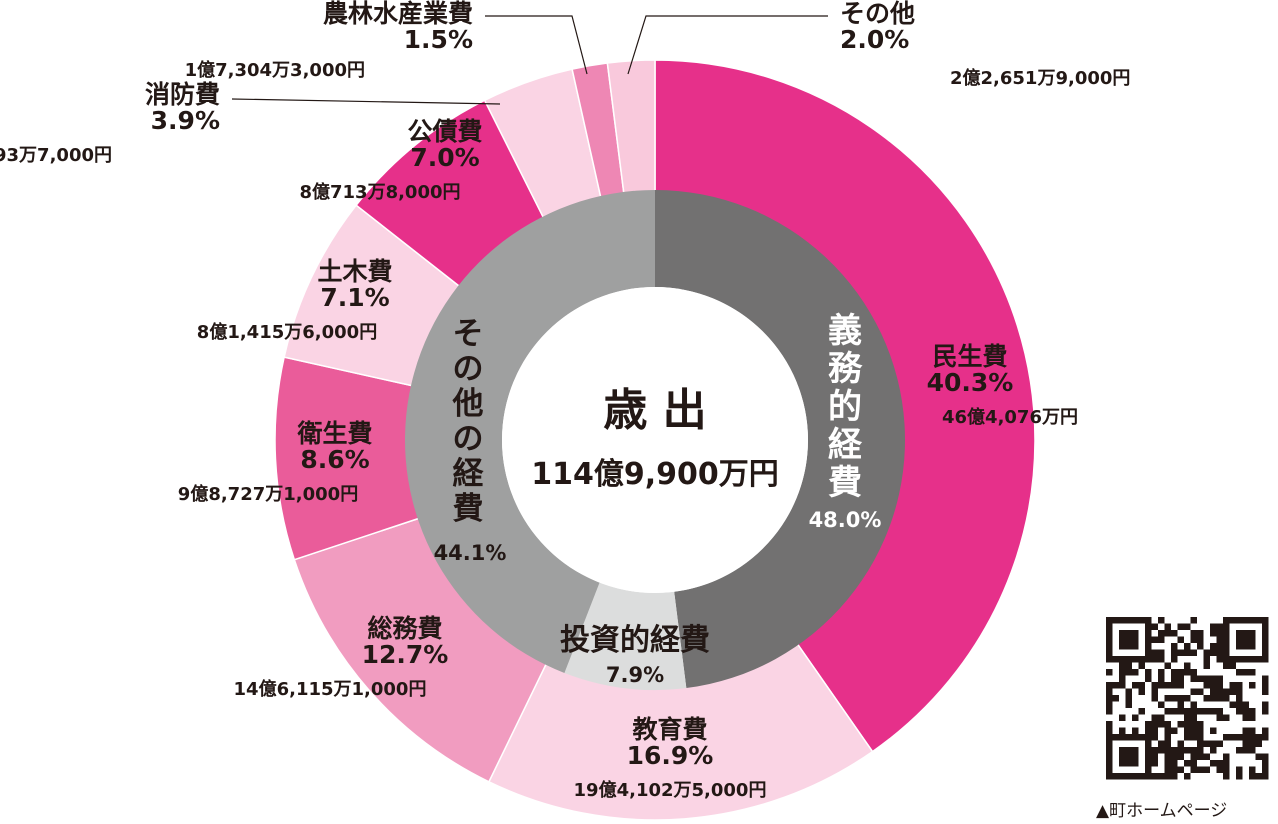 The width and height of the screenshot is (1278, 824). I want to click on leader-line-other, so click(727, 45).